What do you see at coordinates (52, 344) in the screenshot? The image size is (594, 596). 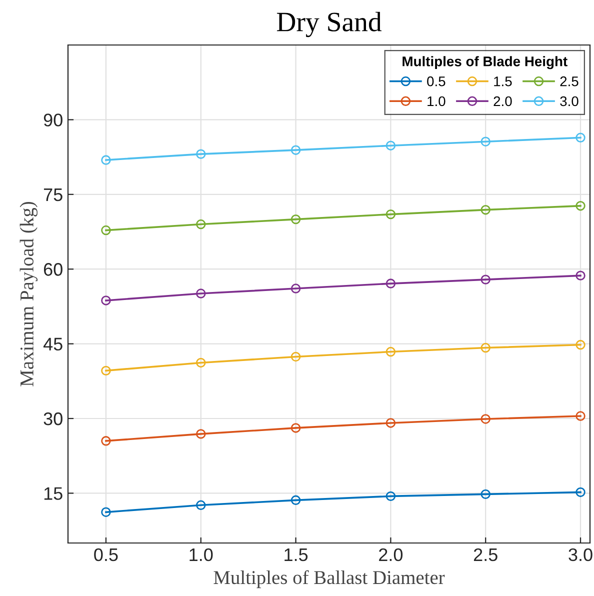 I see `y-tick-label: 45` at bounding box center [52, 344].